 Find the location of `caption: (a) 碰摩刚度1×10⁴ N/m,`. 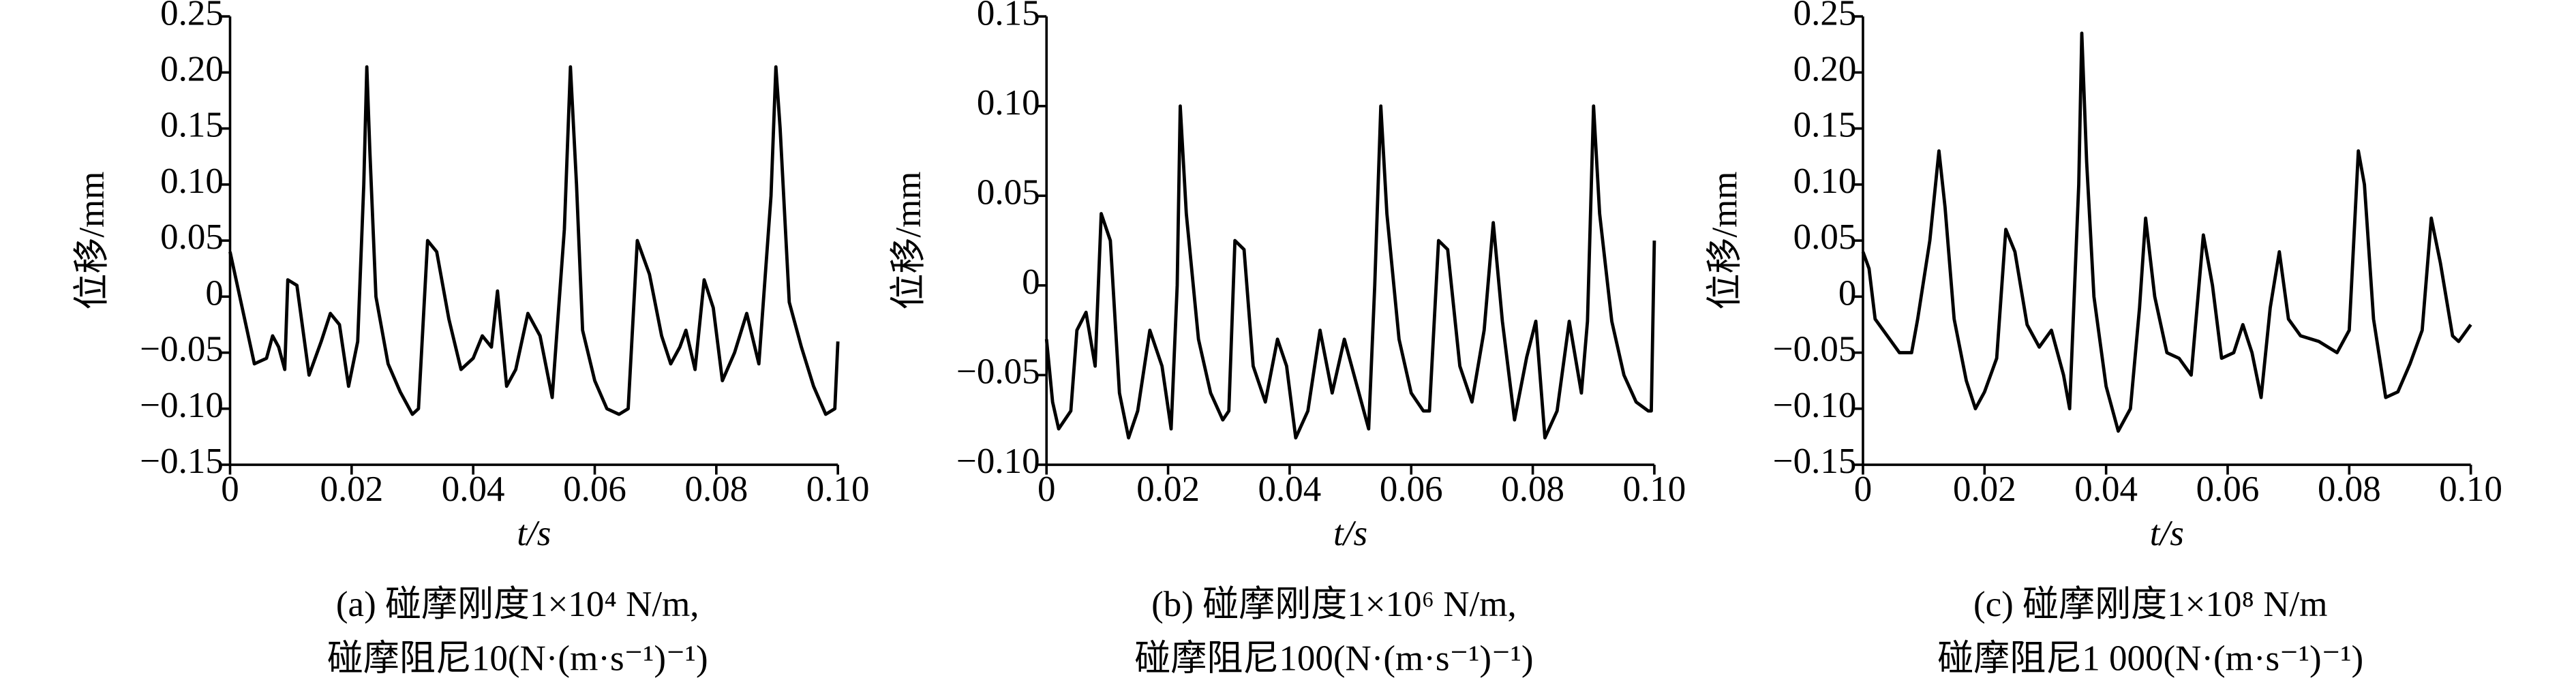

caption: (a) 碰摩刚度1×10⁴ N/m, is located at coordinates (517, 604).